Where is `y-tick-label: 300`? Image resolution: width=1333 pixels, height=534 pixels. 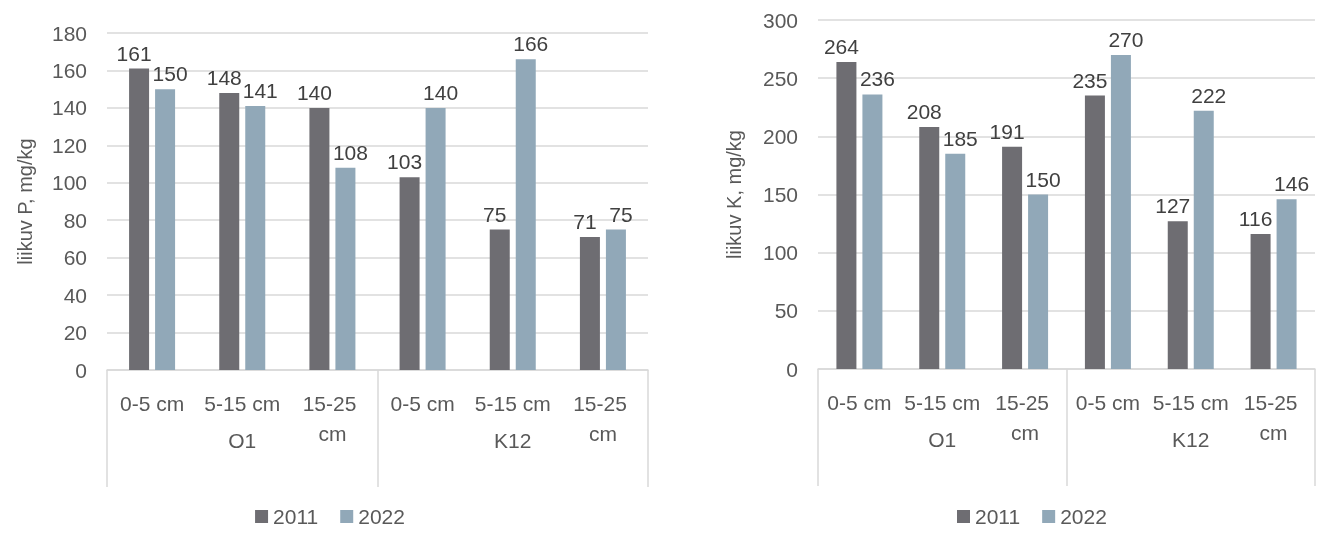
y-tick-label: 300 is located at coordinates (780, 20).